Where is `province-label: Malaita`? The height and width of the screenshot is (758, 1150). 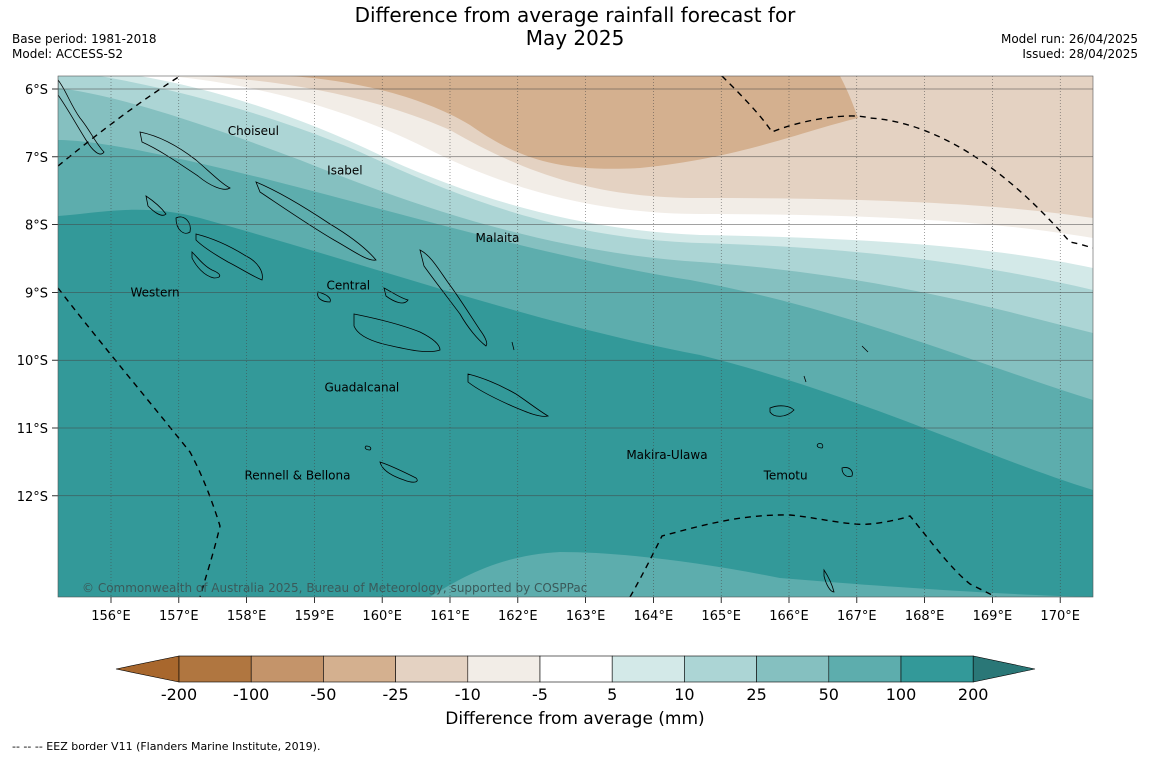
province-label: Malaita is located at coordinates (498, 238).